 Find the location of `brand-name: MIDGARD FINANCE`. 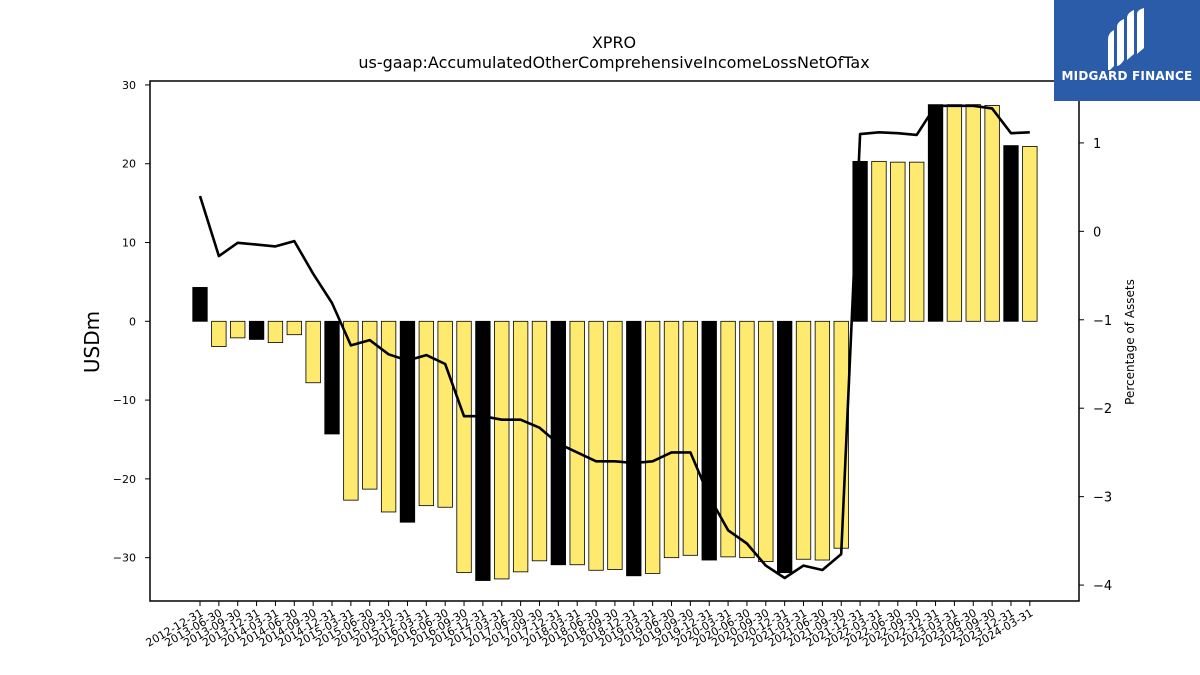

brand-name: MIDGARD FINANCE is located at coordinates (1127, 76).